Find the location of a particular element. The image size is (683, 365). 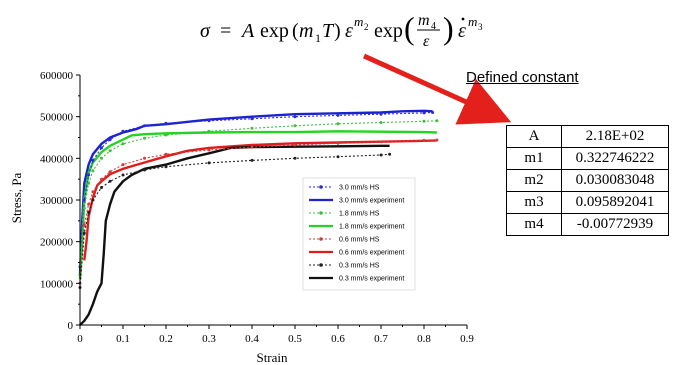

formula-epsilon-2: ε is located at coordinates (426, 41).